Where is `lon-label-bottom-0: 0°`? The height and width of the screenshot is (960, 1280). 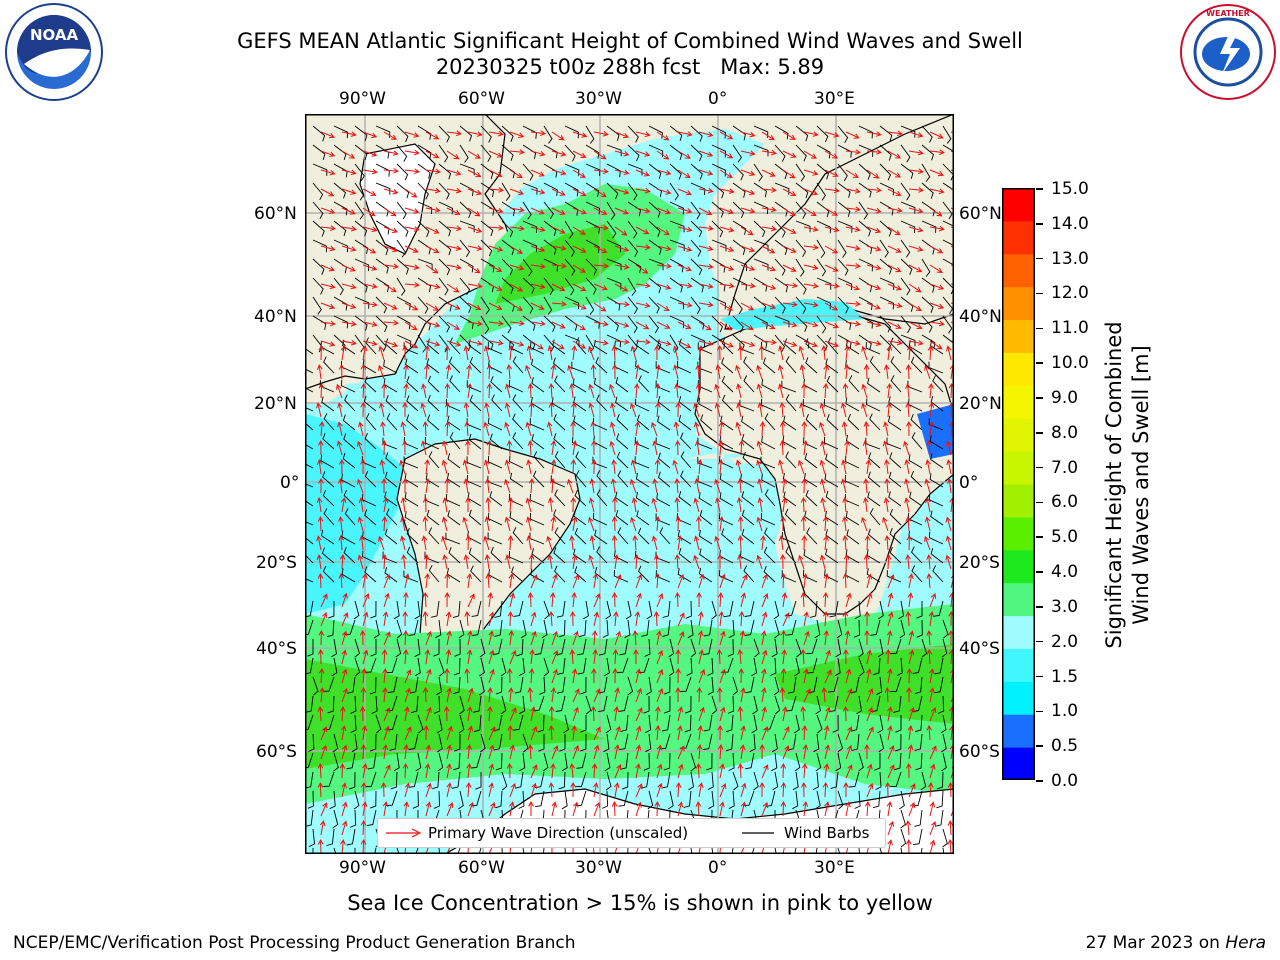 lon-label-bottom-0: 0° is located at coordinates (718, 868).